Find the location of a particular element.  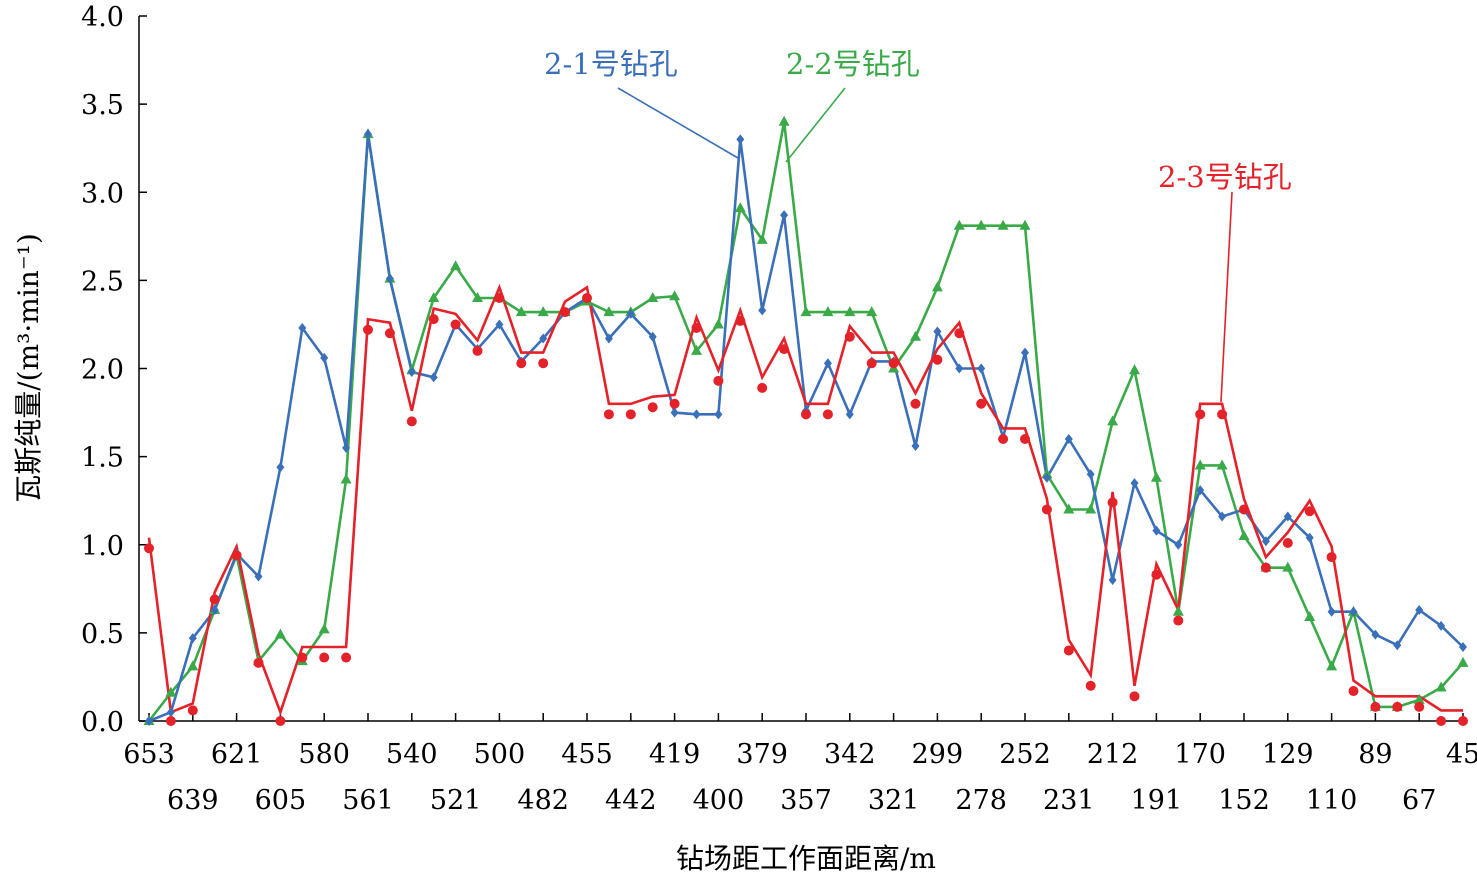

x-tick-label: 400 is located at coordinates (719, 800).